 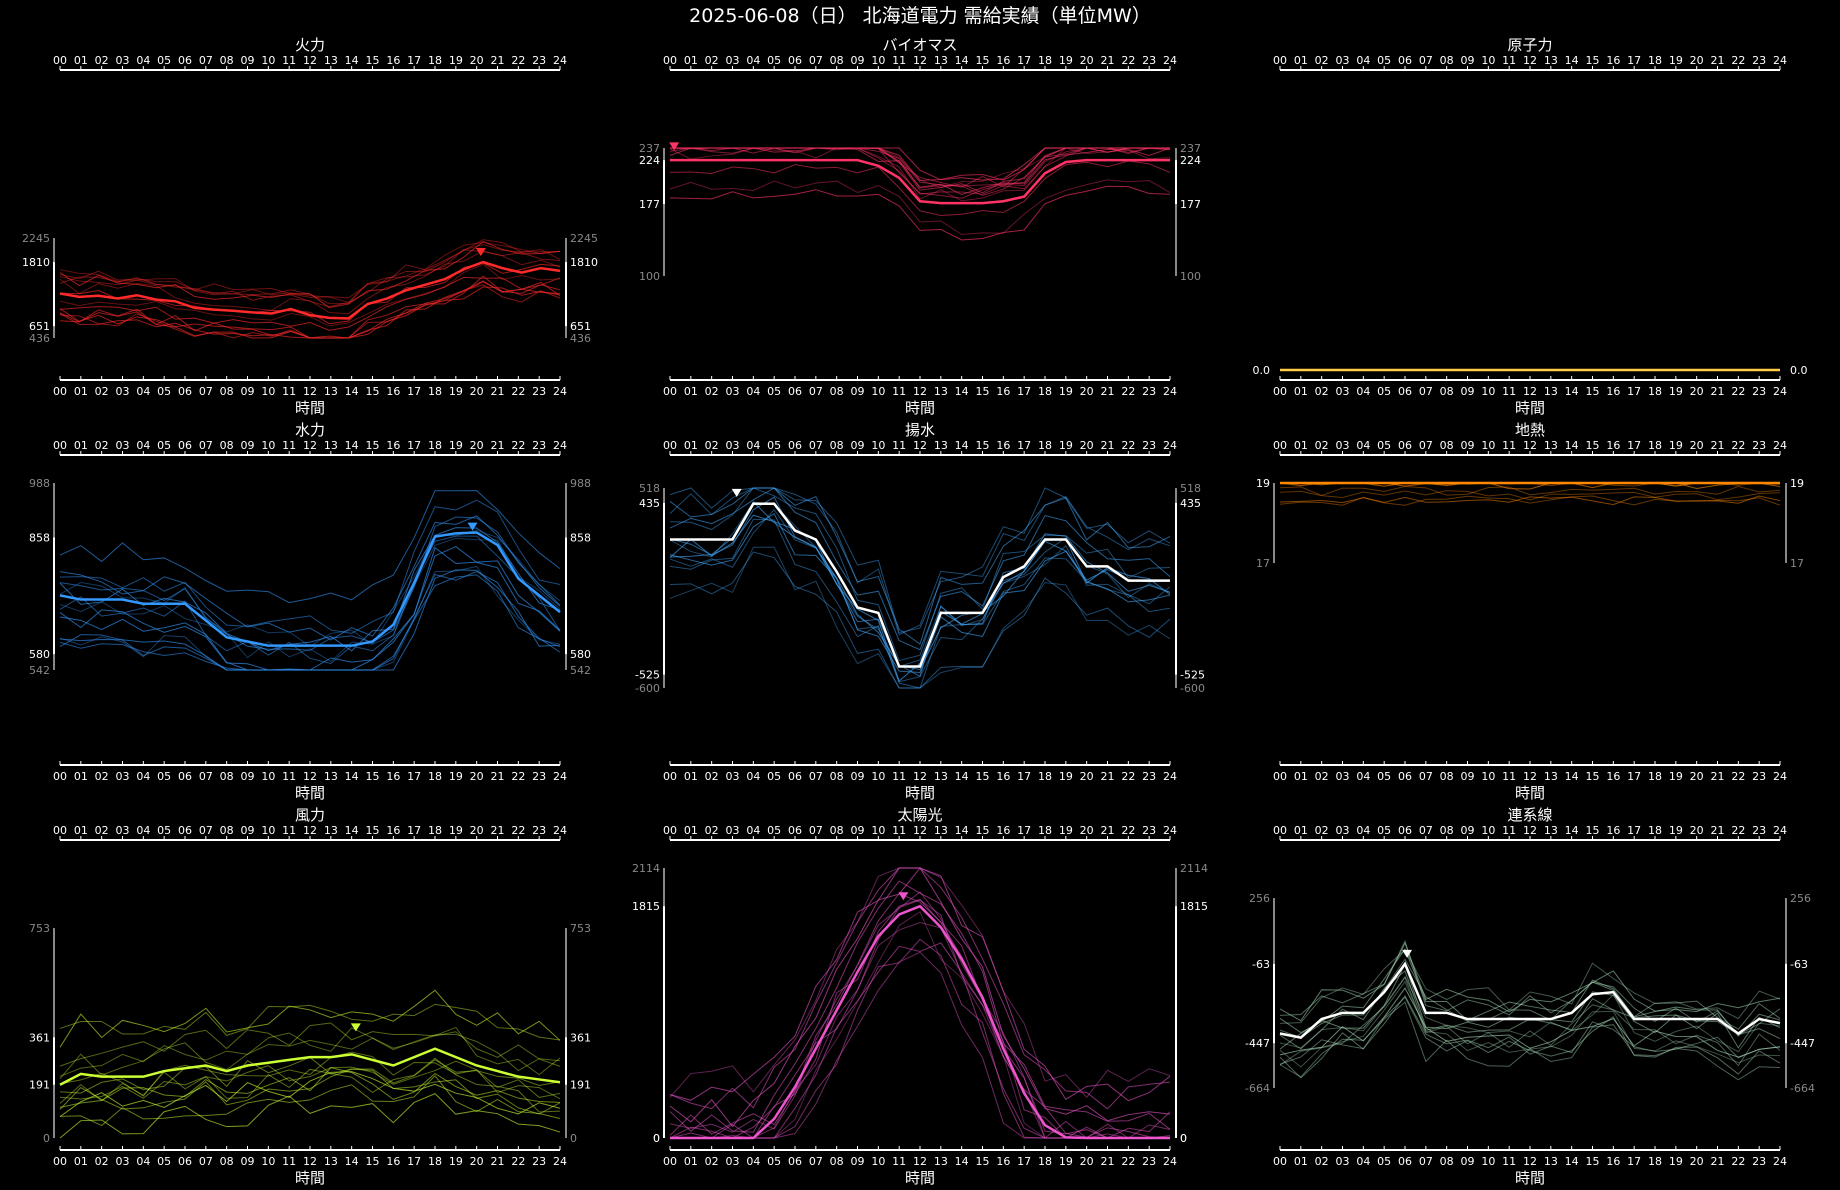 I want to click on y-tick-label-minmax: -600, so click(x=1192, y=688).